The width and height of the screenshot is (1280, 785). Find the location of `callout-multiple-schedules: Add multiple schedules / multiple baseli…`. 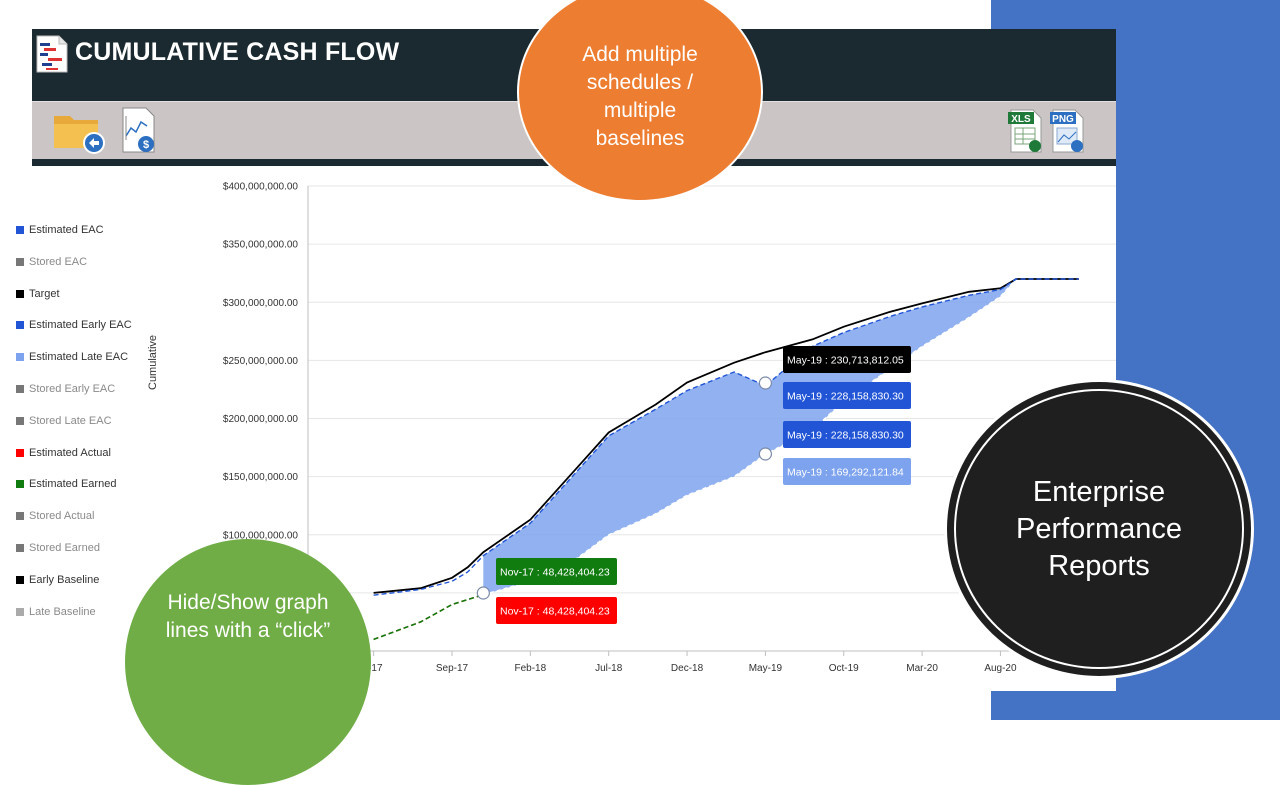

callout-multiple-schedules: Add multiple schedules / multiple baseli… is located at coordinates (640, 101).